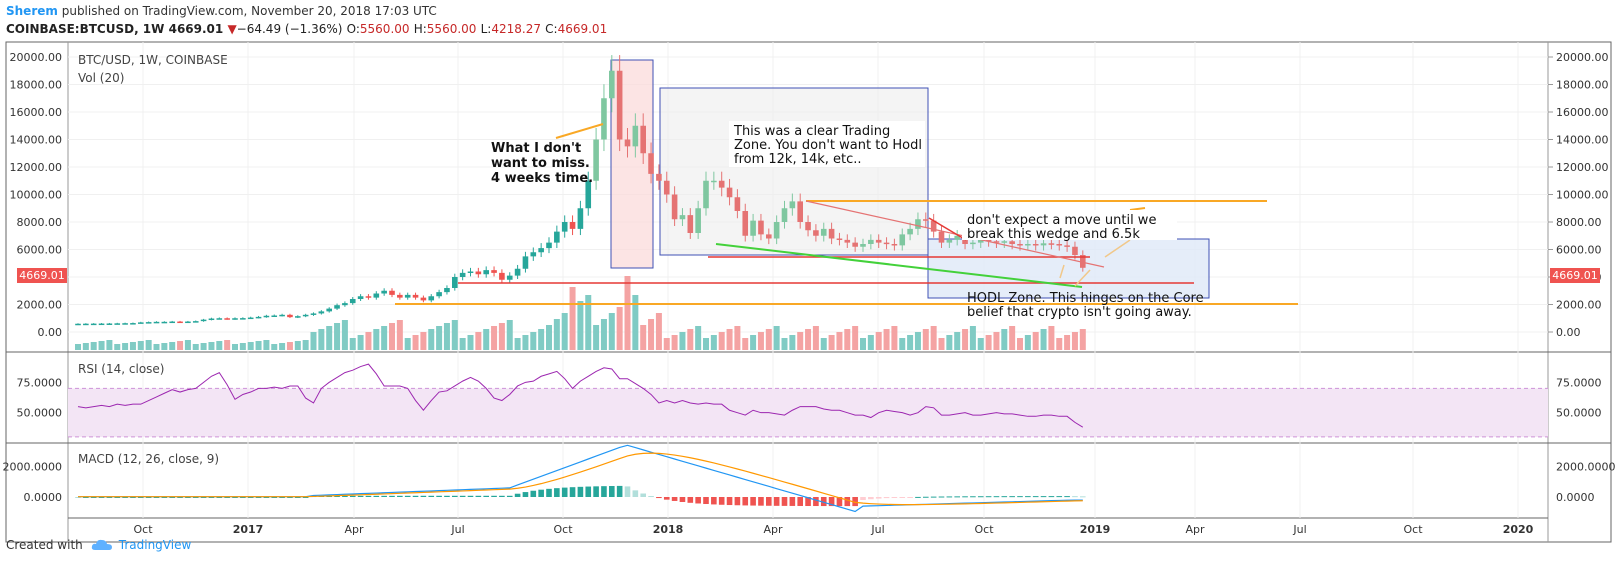  I want to click on author-link: Sherem, so click(32, 11).